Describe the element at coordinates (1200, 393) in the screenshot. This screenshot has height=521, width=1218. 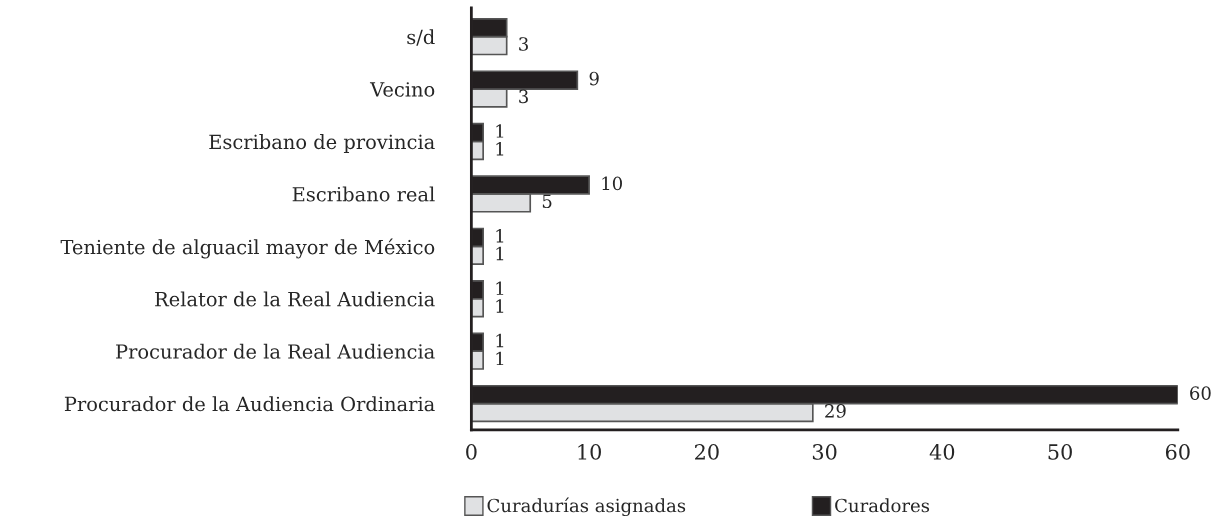
I see `data-label: 60` at that location.